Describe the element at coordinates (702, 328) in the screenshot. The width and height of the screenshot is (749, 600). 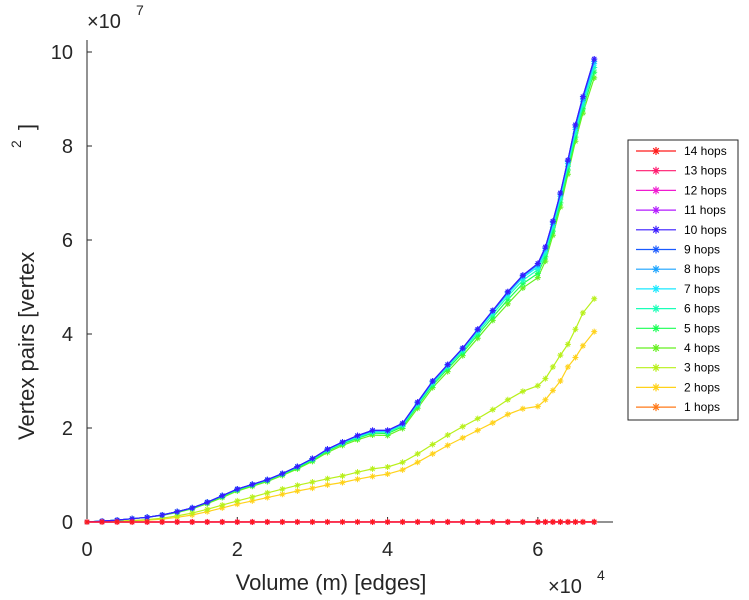
I see `legend-label: 5 hops` at that location.